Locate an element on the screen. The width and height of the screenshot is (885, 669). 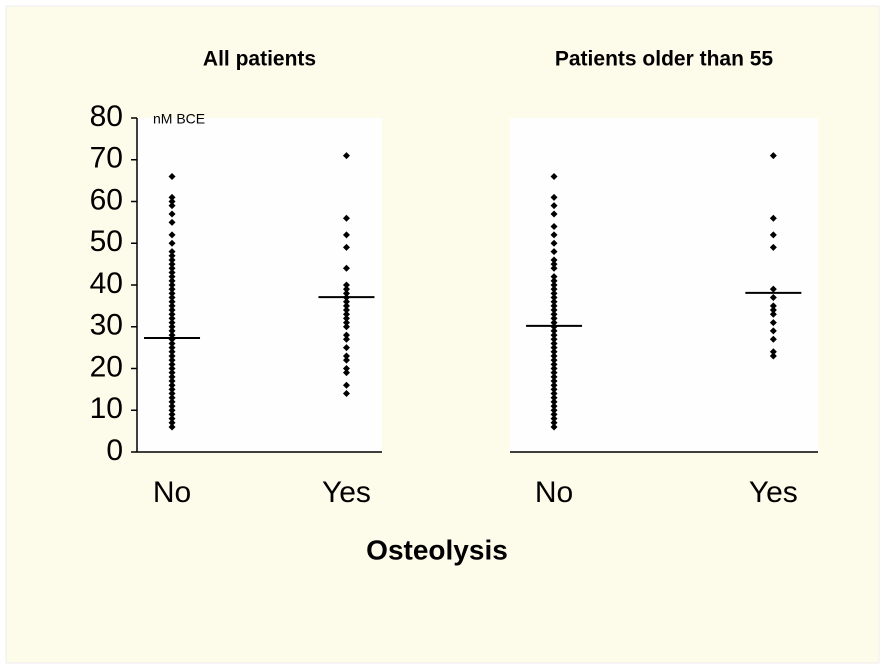
y-tick-label: 0 is located at coordinates (114, 450).